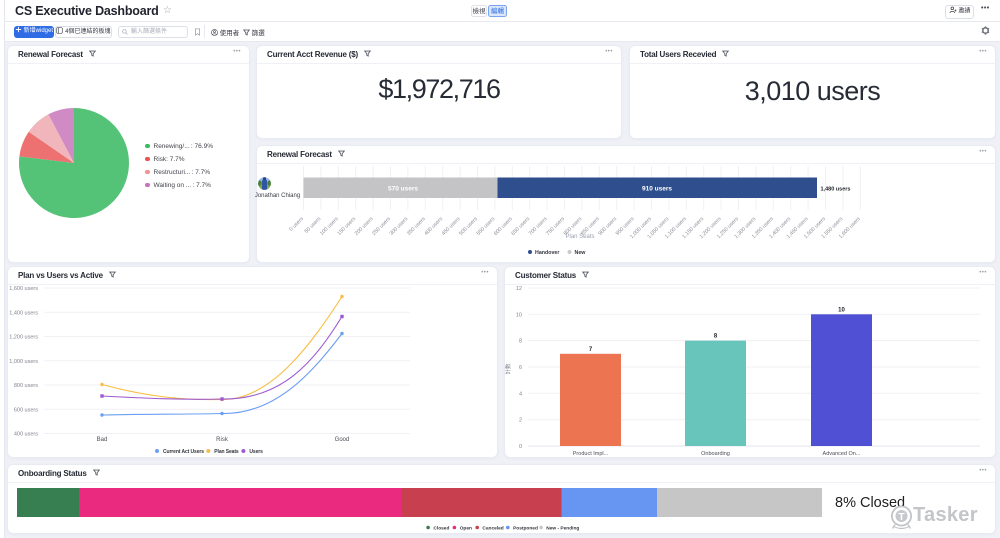 Image resolution: width=1000 pixels, height=538 pixels. Describe the element at coordinates (441, 528) in the screenshot. I see `svg-text: Closed` at that location.